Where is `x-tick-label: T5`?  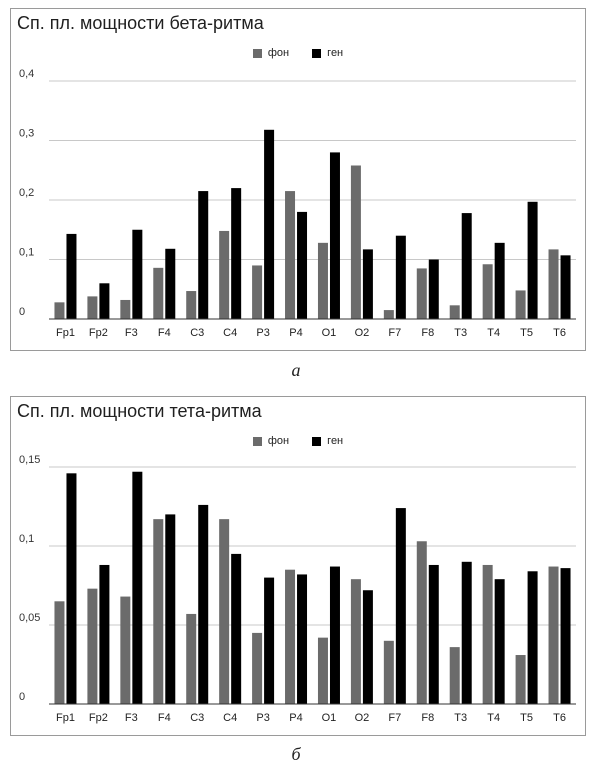
x-tick-label: T5 is located at coordinates (526, 718).